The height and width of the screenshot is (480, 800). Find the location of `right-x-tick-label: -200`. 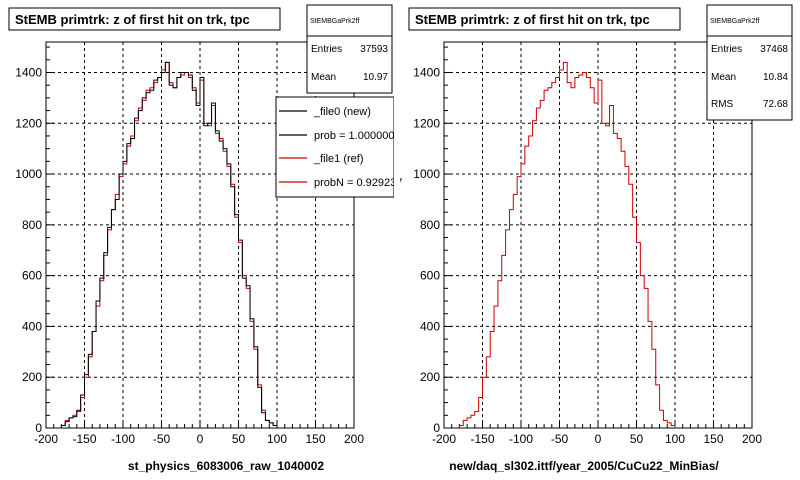

right-x-tick-label: -200 is located at coordinates (444, 439).